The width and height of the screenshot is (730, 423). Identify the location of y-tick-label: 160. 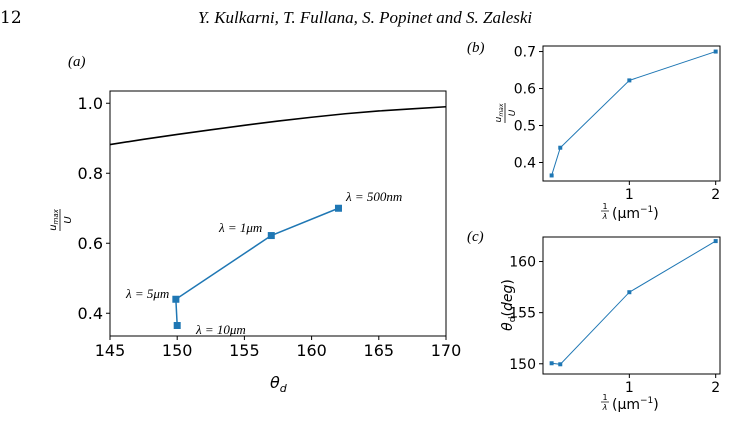
(522, 263).